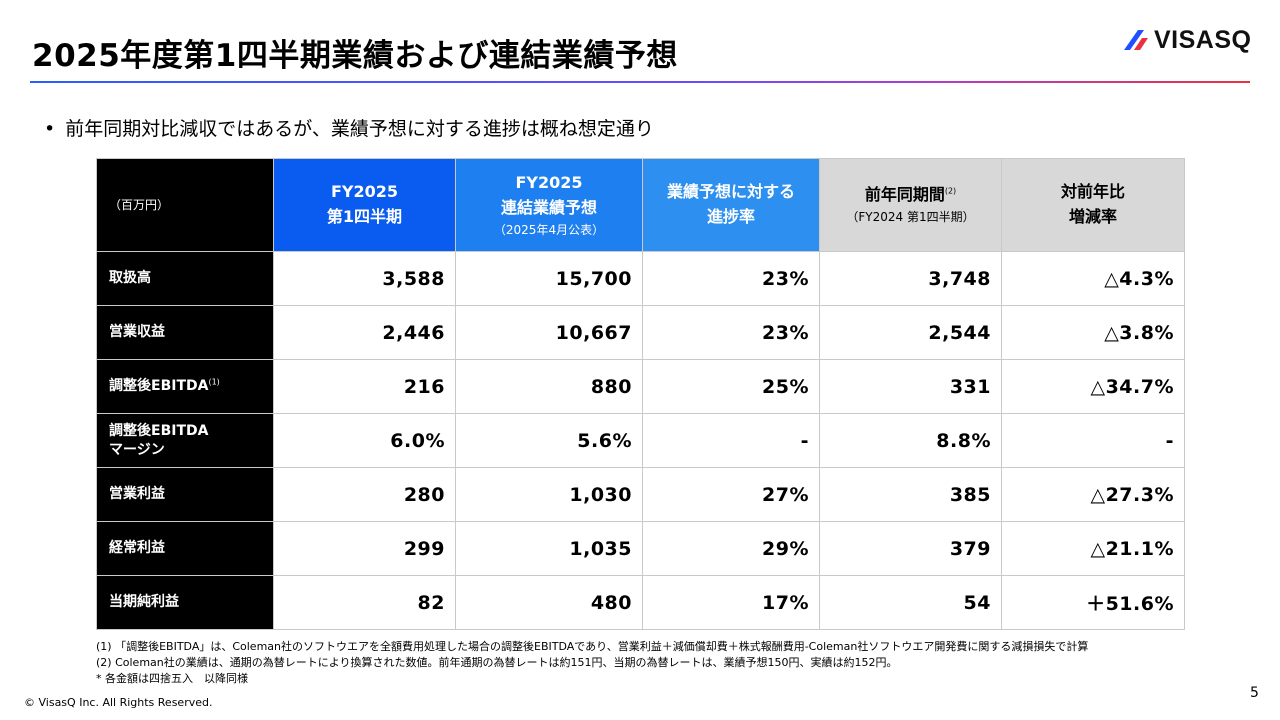 The width and height of the screenshot is (1280, 720). What do you see at coordinates (185, 278) in the screenshot?
I see `row-label: 取扱高` at bounding box center [185, 278].